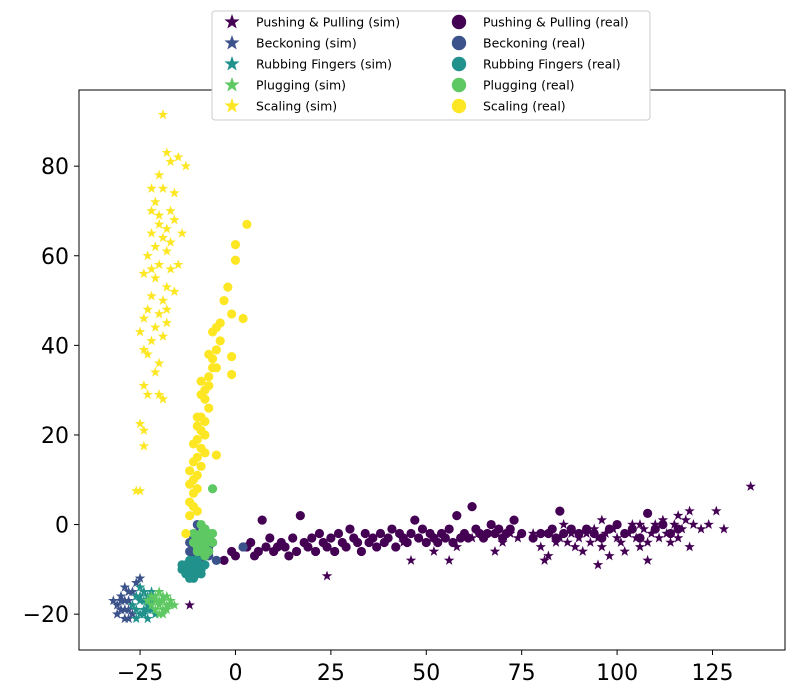 The height and width of the screenshot is (700, 800). I want to click on legend-label: Pushing & Pulling (sim), so click(328, 22).